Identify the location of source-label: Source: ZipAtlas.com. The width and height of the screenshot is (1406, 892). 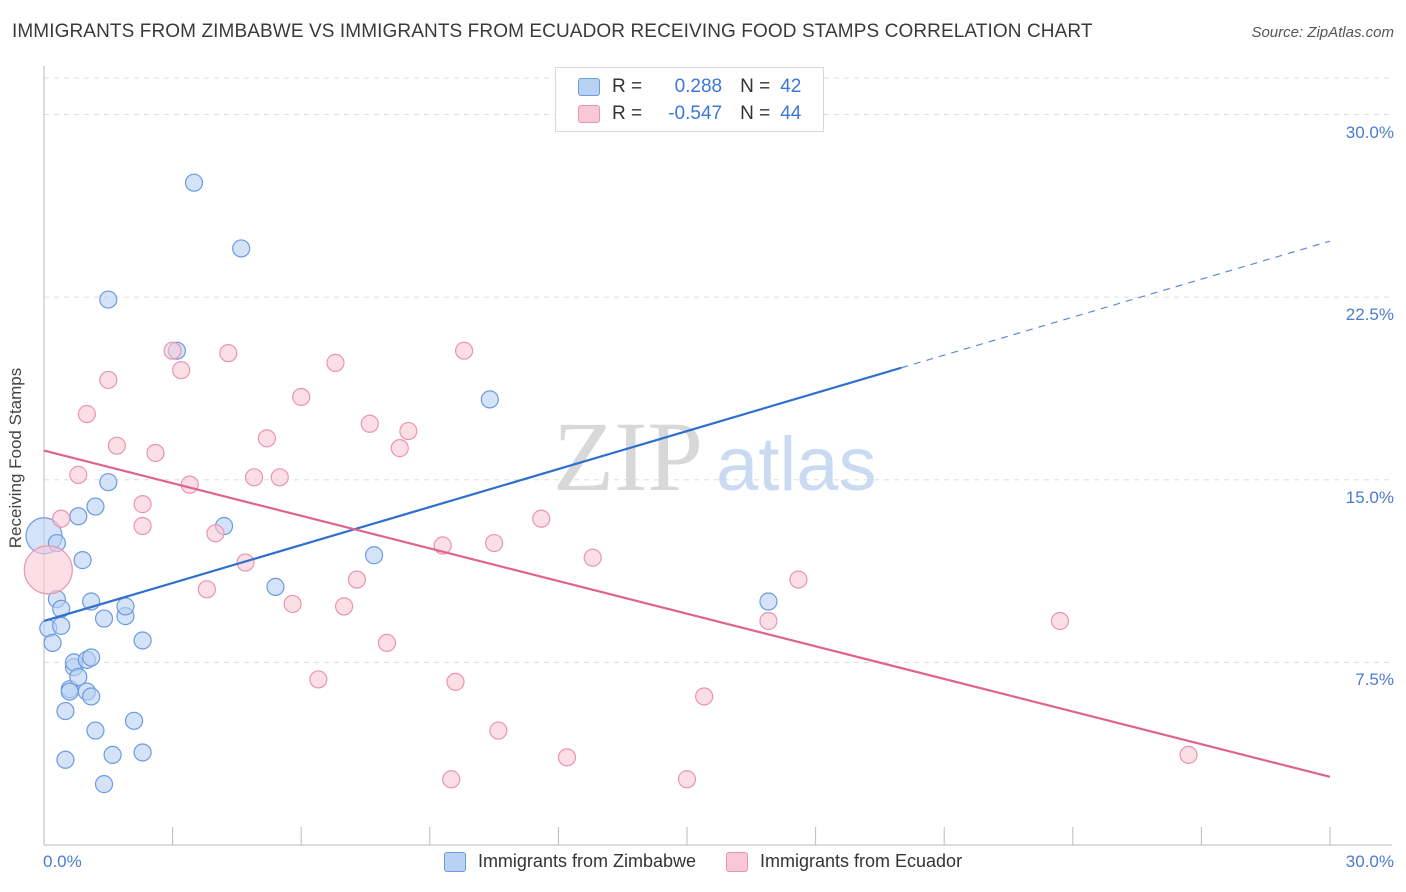
(1322, 32).